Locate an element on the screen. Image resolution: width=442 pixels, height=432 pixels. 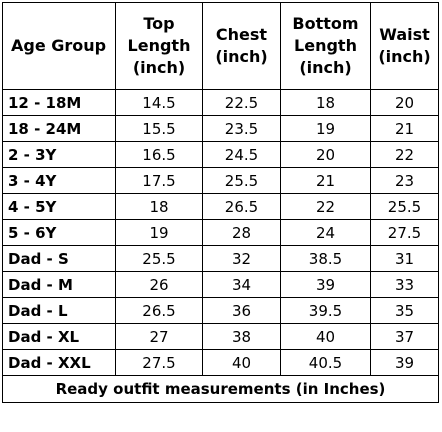
table-row: 5 - 6Y 19 28 24 27.5 is located at coordinates (220, 232).